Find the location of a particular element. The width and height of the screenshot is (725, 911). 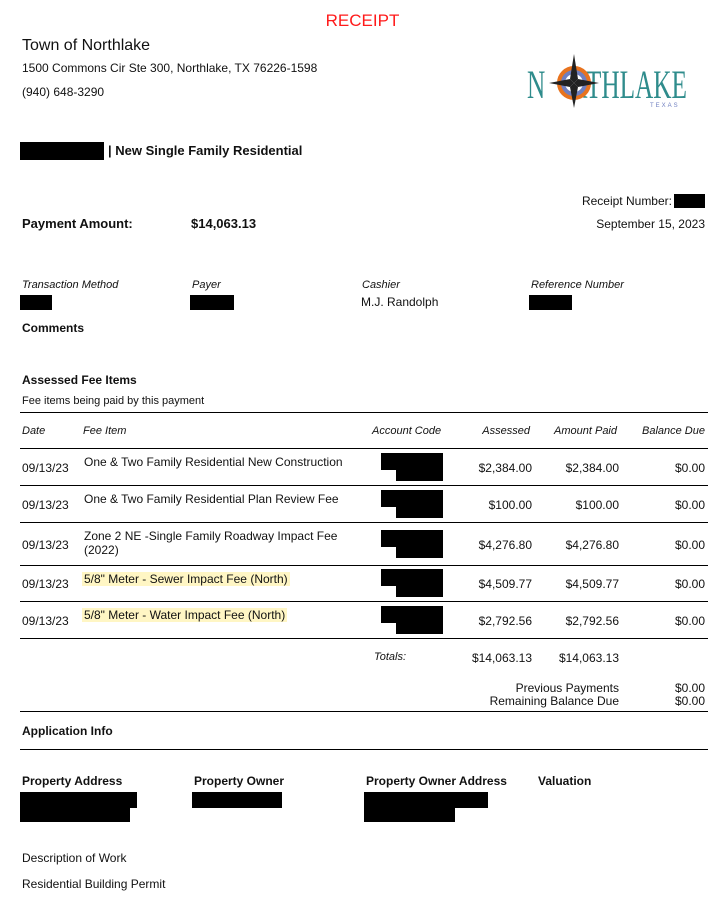

valuation-label: Valuation is located at coordinates (565, 781).